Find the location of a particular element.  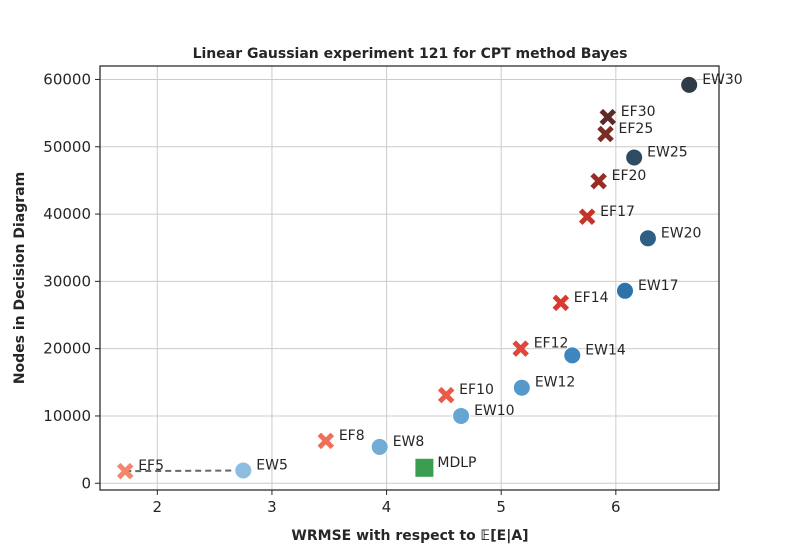

label-ew10: EW10 is located at coordinates (494, 411).